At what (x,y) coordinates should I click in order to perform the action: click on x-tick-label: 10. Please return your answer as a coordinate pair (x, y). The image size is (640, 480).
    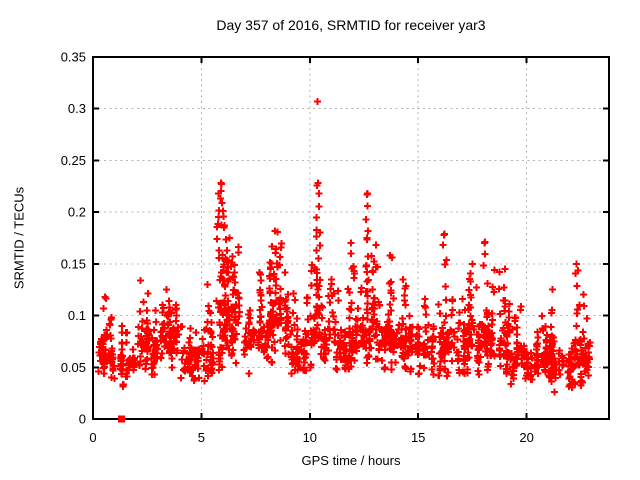
    Looking at the image, I should click on (310, 437).